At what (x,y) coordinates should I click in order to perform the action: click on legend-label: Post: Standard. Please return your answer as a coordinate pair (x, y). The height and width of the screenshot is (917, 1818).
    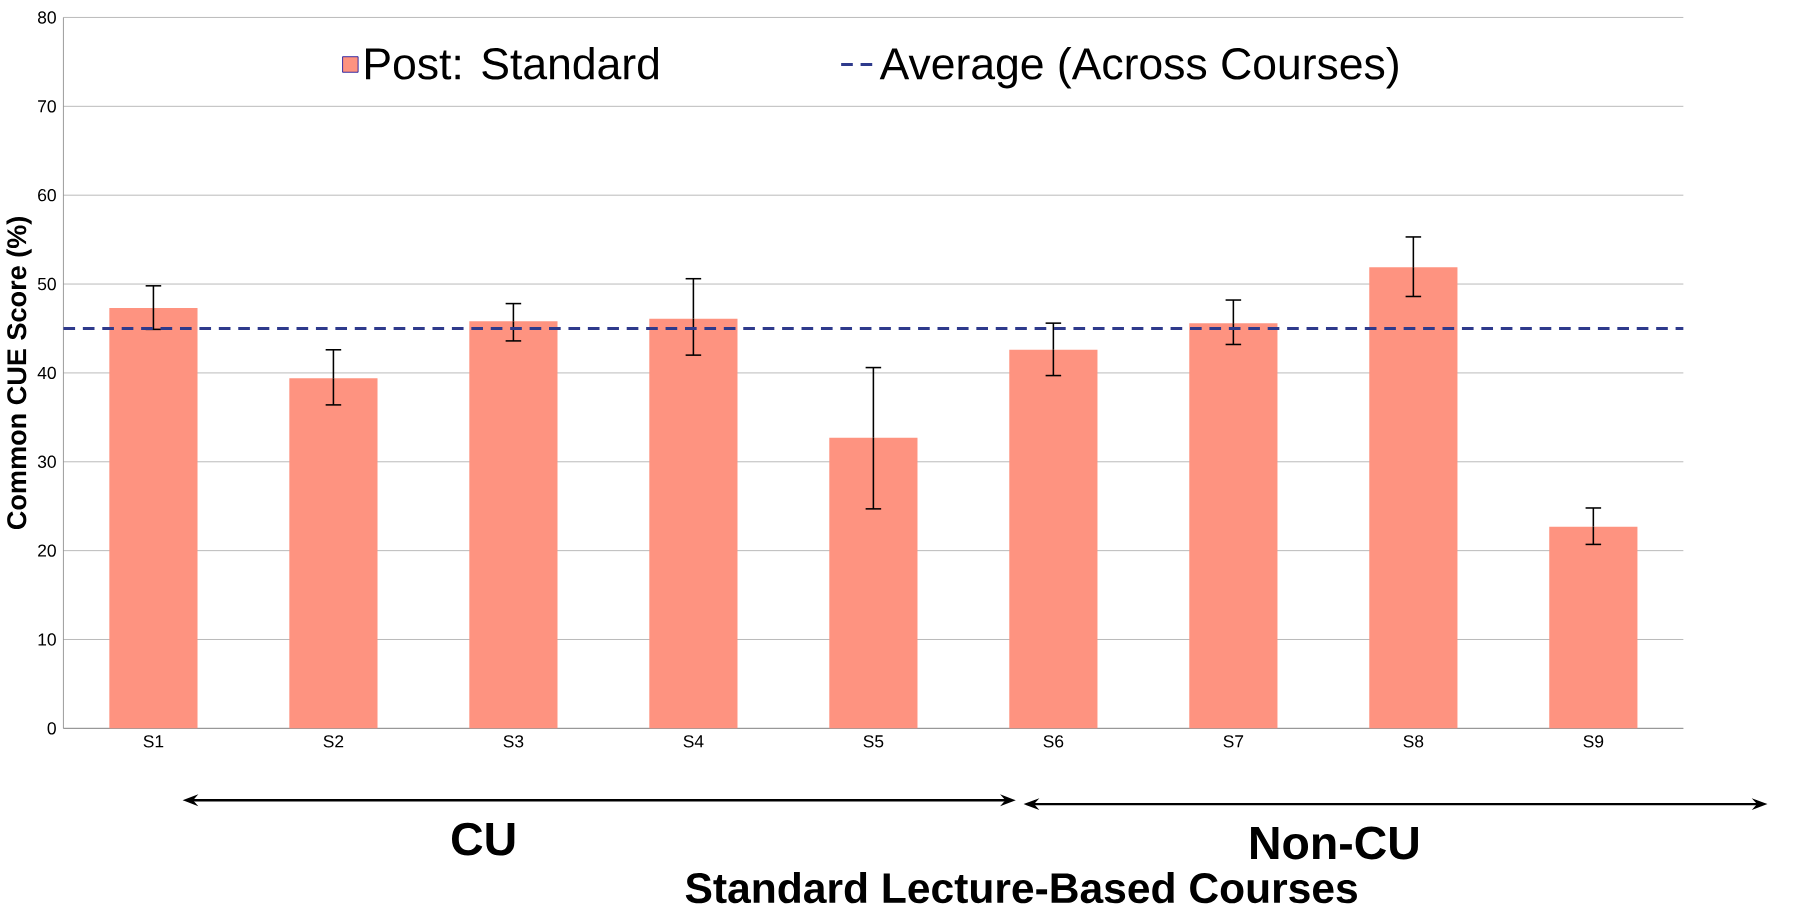
    Looking at the image, I should click on (512, 63).